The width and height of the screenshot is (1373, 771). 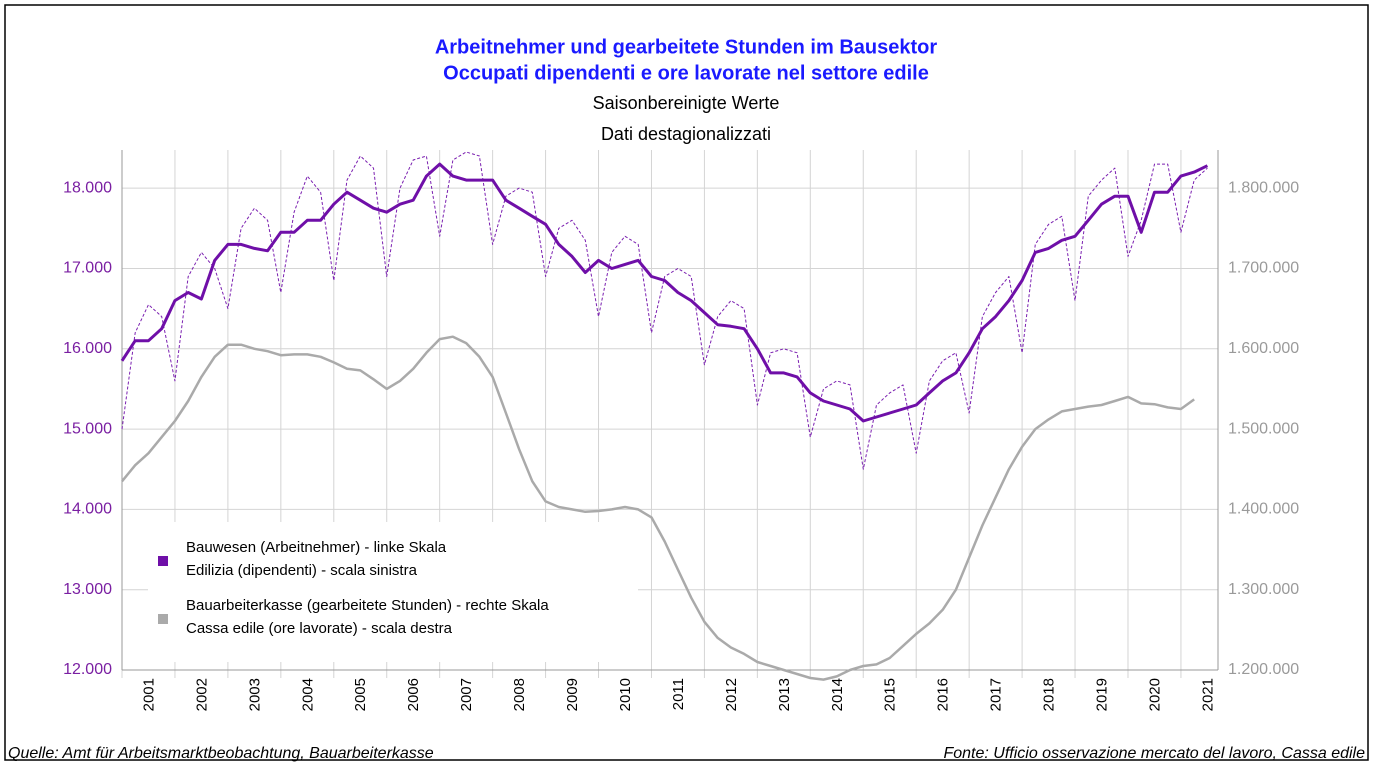 I want to click on y2-tick-label: 1.200.000, so click(x=1263, y=669).